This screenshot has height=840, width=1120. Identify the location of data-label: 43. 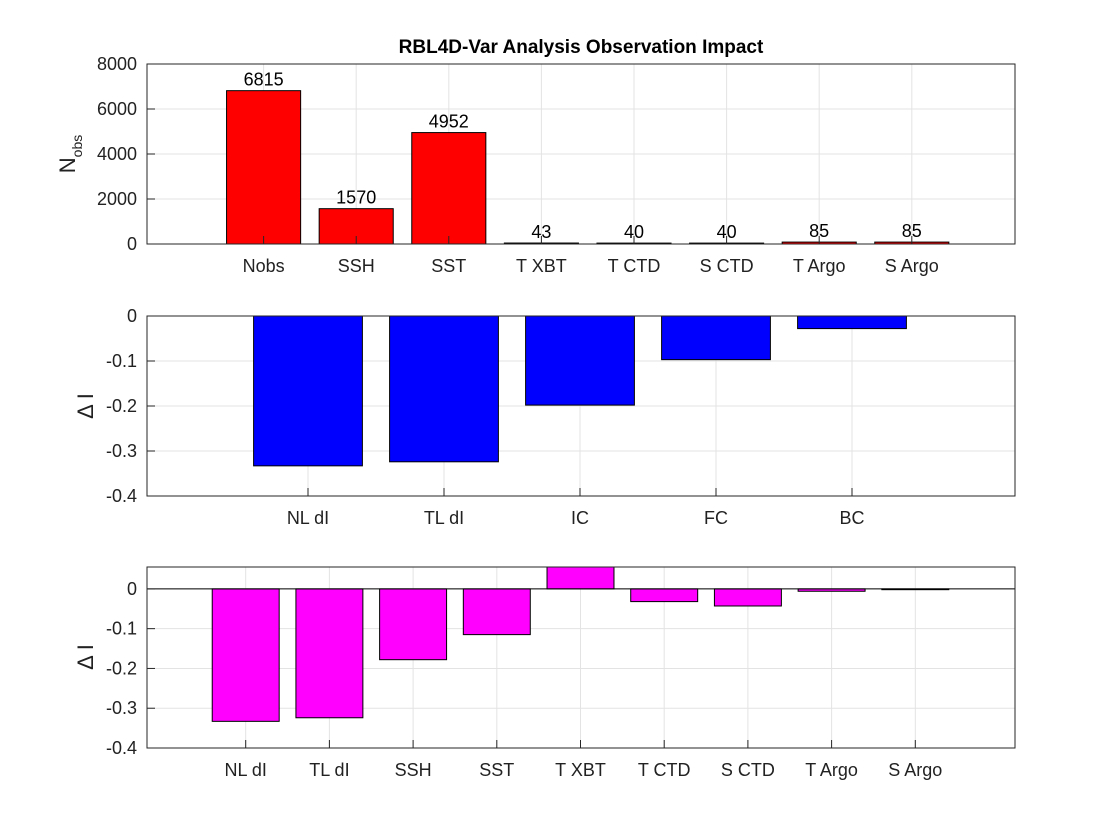
(541, 232).